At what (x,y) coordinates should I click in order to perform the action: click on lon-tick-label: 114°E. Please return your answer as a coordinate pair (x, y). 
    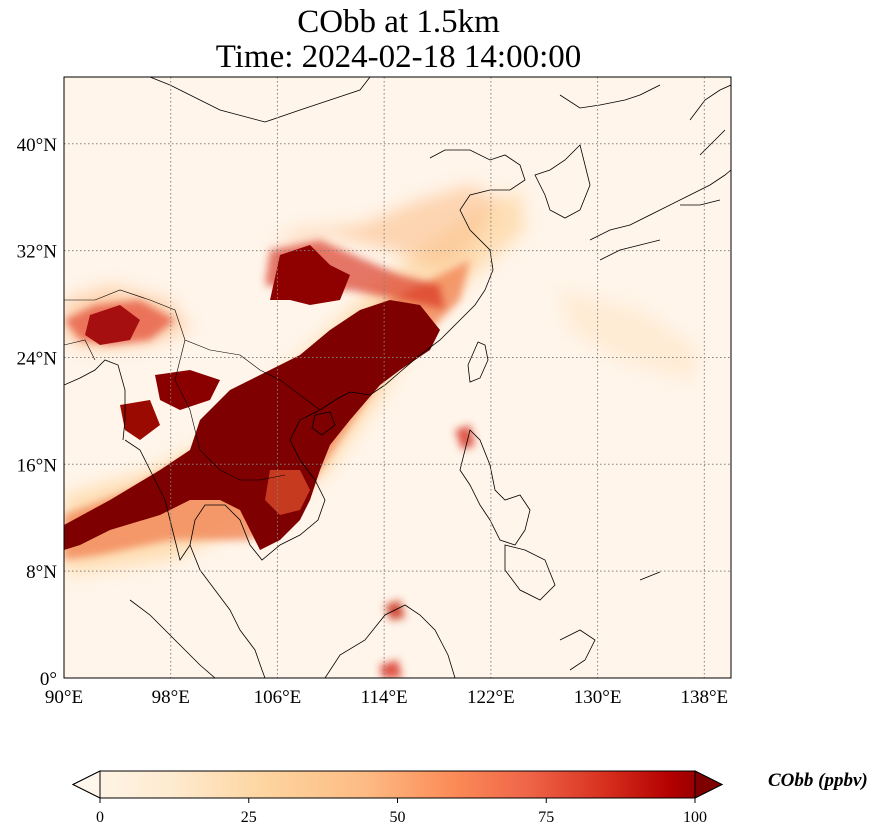
    Looking at the image, I should click on (384, 697).